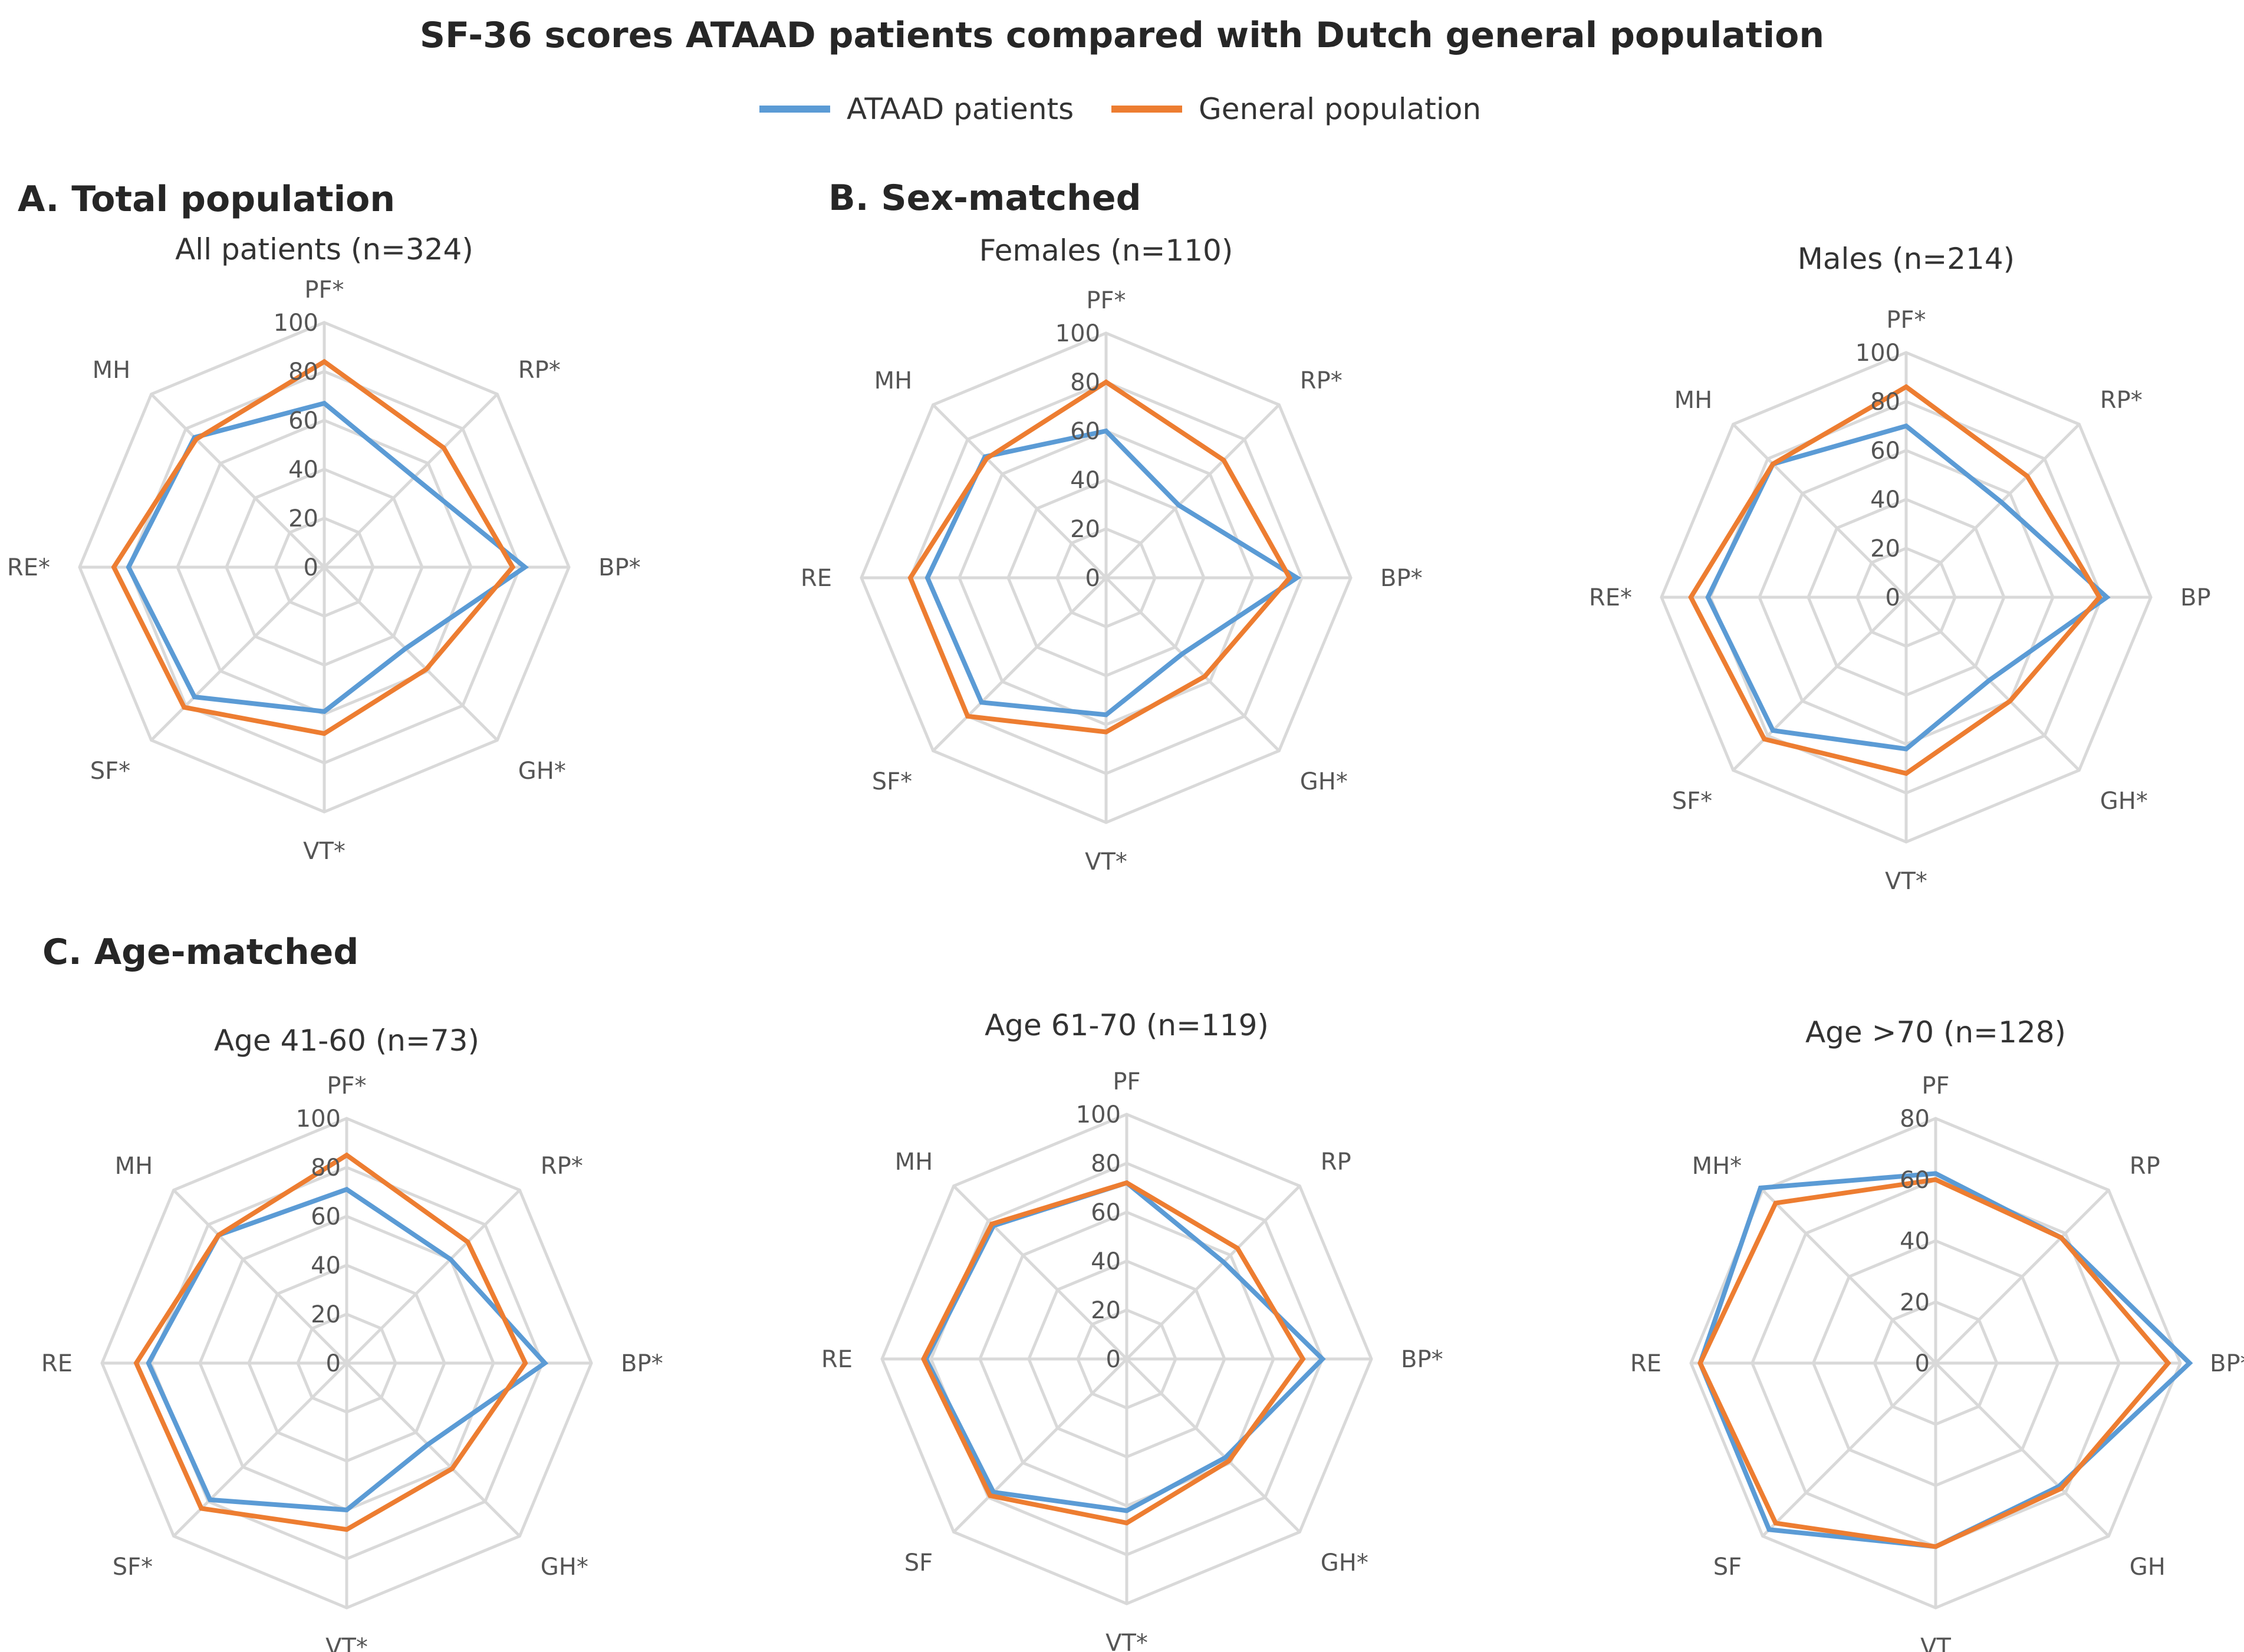 The height and width of the screenshot is (1652, 2244). Describe the element at coordinates (2145, 1167) in the screenshot. I see `axis-label: RP` at that location.